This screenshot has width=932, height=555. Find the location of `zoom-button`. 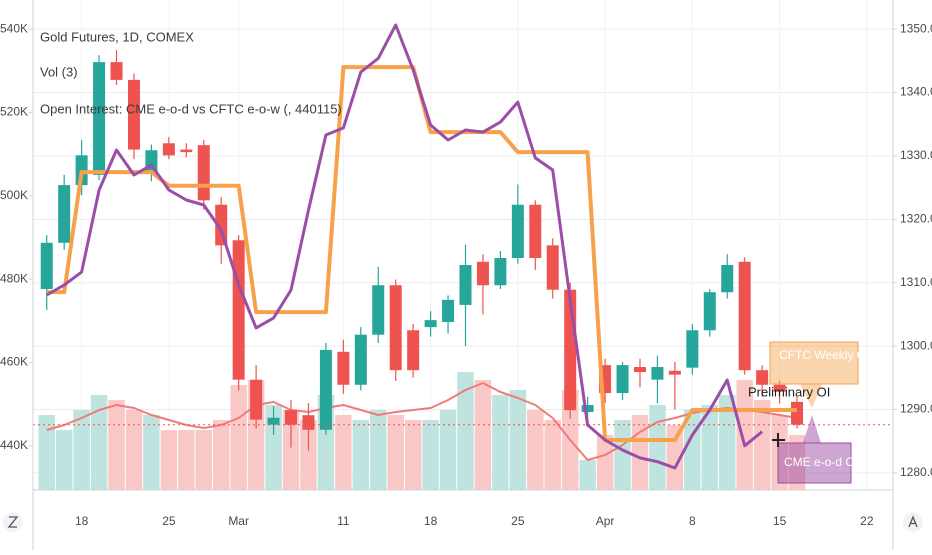

zoom-button is located at coordinates (13, 522).